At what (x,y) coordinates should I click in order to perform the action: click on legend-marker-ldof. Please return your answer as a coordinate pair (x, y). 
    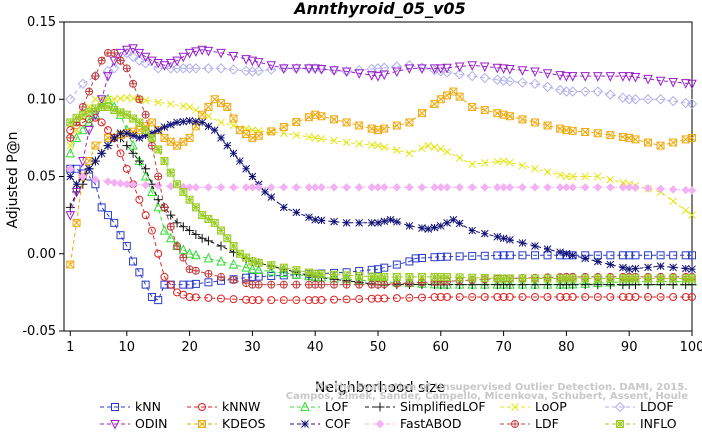
    Looking at the image, I should click on (620, 407).